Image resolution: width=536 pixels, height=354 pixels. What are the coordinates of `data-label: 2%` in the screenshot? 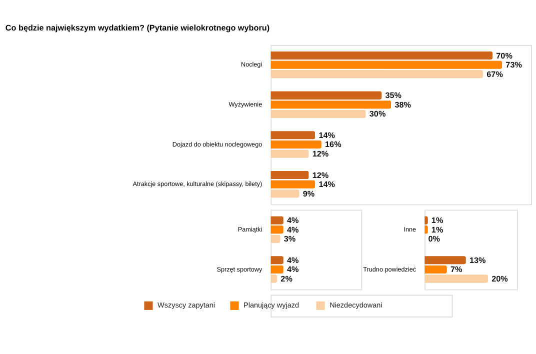 It's located at (287, 279).